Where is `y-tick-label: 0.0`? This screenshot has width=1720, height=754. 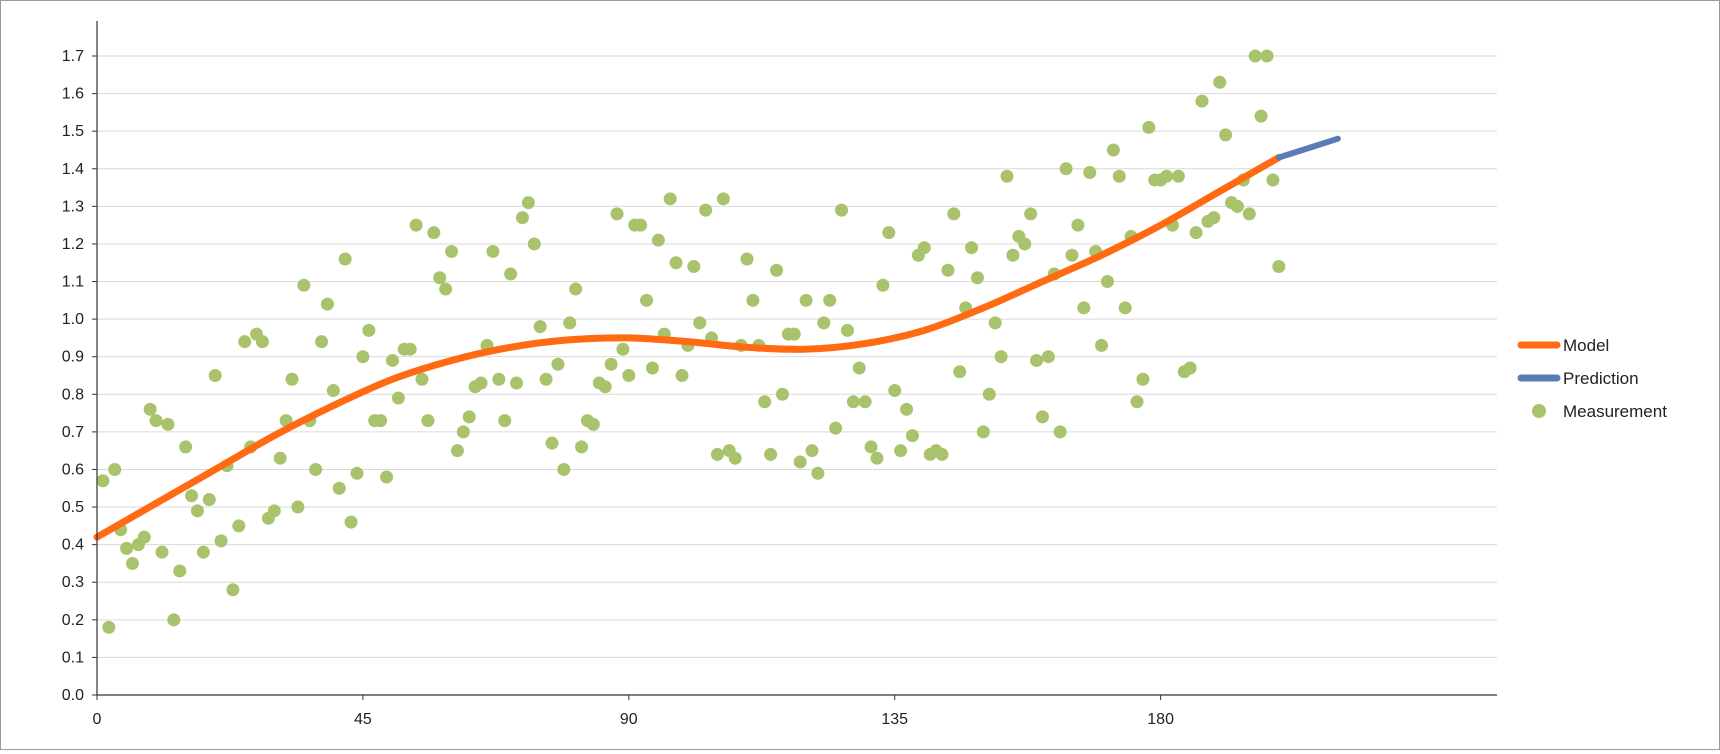 y-tick-label: 0.0 is located at coordinates (73, 695).